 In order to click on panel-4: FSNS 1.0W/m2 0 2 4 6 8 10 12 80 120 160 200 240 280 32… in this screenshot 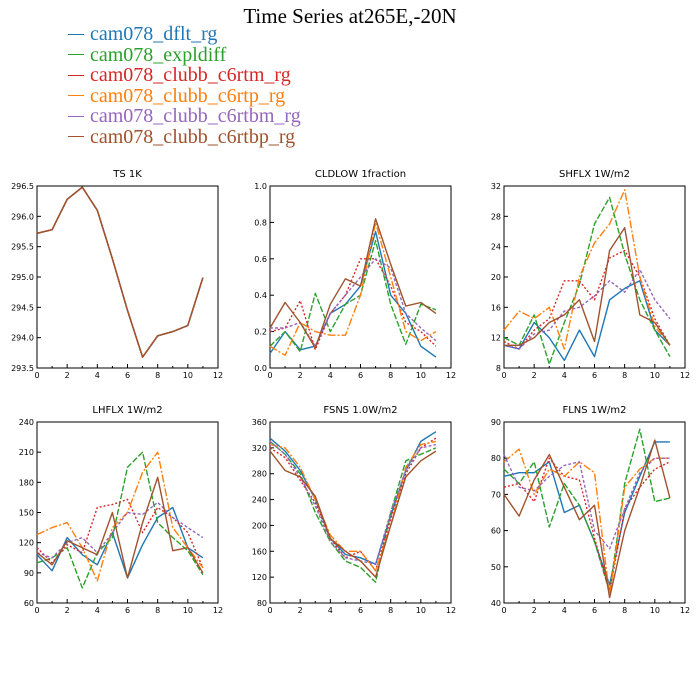, I will do `click(354, 510)`.